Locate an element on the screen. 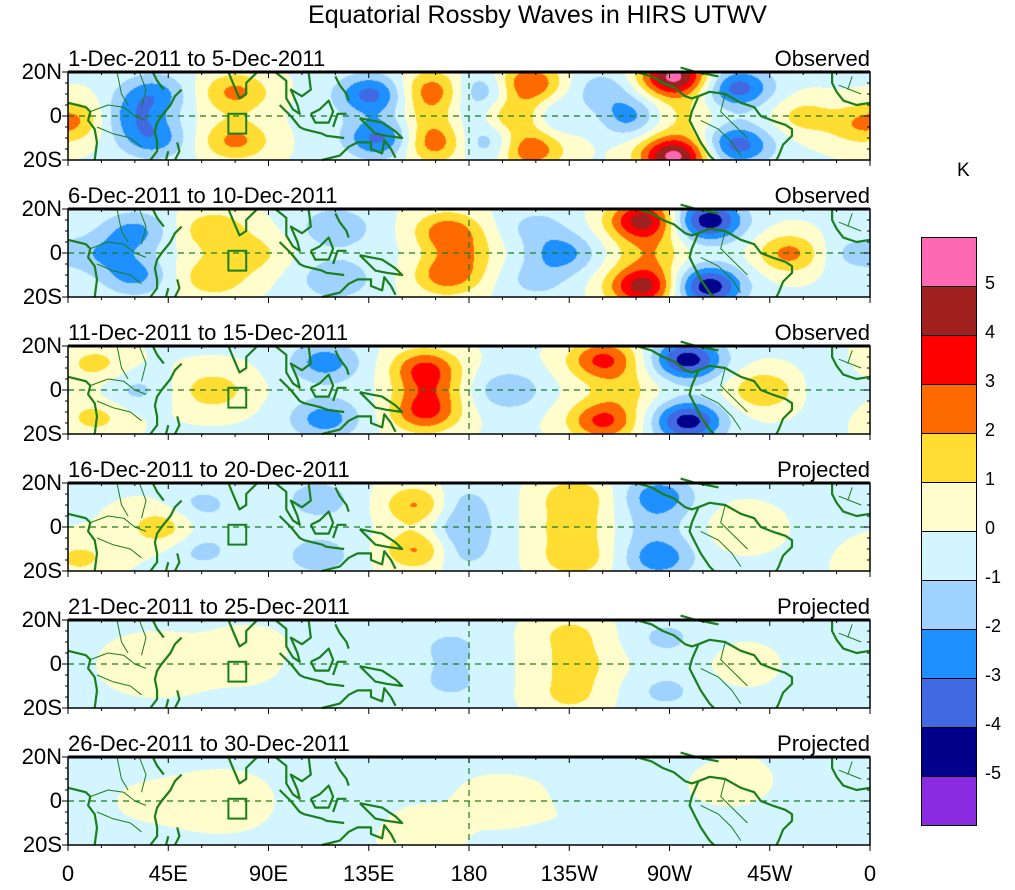 This screenshot has height=890, width=1015. colorbar-label: -1 is located at coordinates (993, 577).